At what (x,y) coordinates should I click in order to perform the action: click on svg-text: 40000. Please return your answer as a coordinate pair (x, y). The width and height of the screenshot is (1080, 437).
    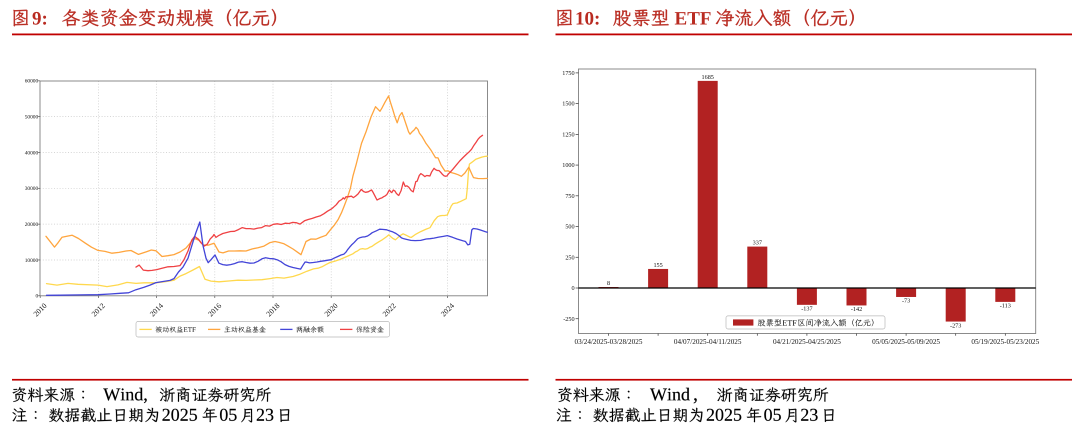
    Looking at the image, I should click on (32, 153).